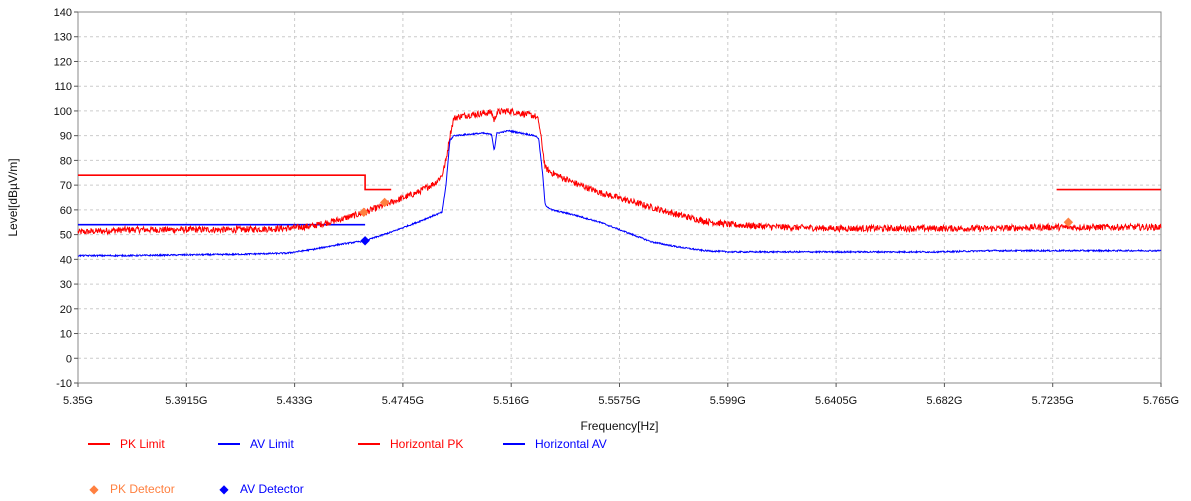 This screenshot has height=501, width=1191. I want to click on x-tick-label: 5.5575G, so click(619, 401).